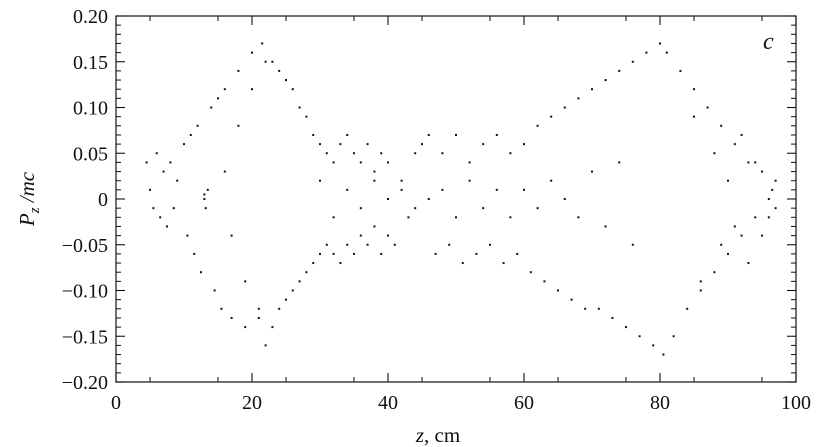 The width and height of the screenshot is (817, 447). I want to click on x-tick-label: 100, so click(796, 403).